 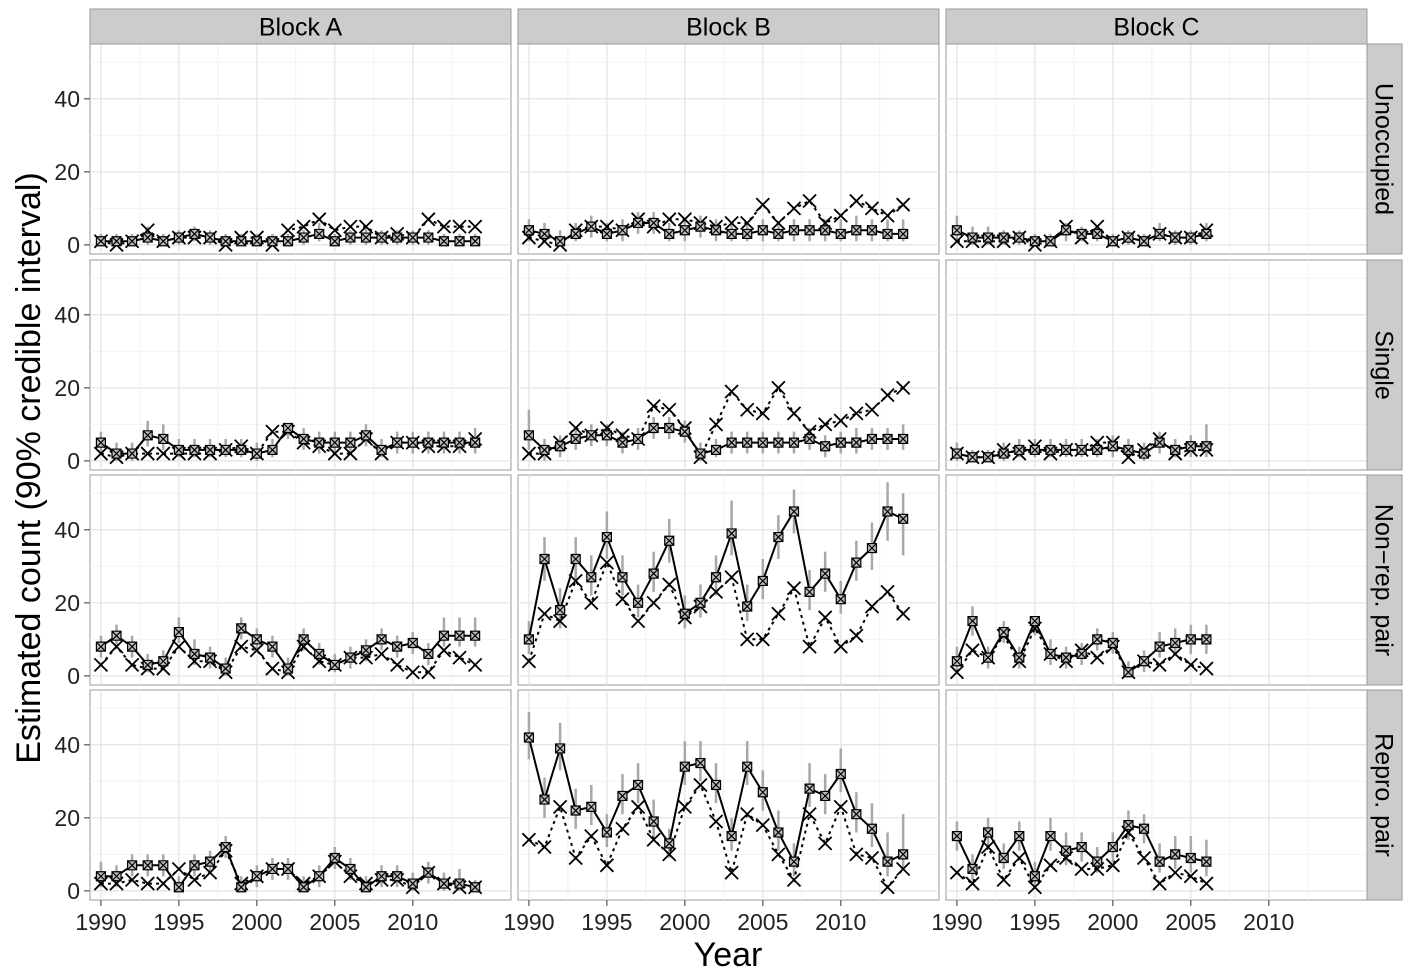 What do you see at coordinates (762, 922) in the screenshot?
I see `x-tick-label: 2005` at bounding box center [762, 922].